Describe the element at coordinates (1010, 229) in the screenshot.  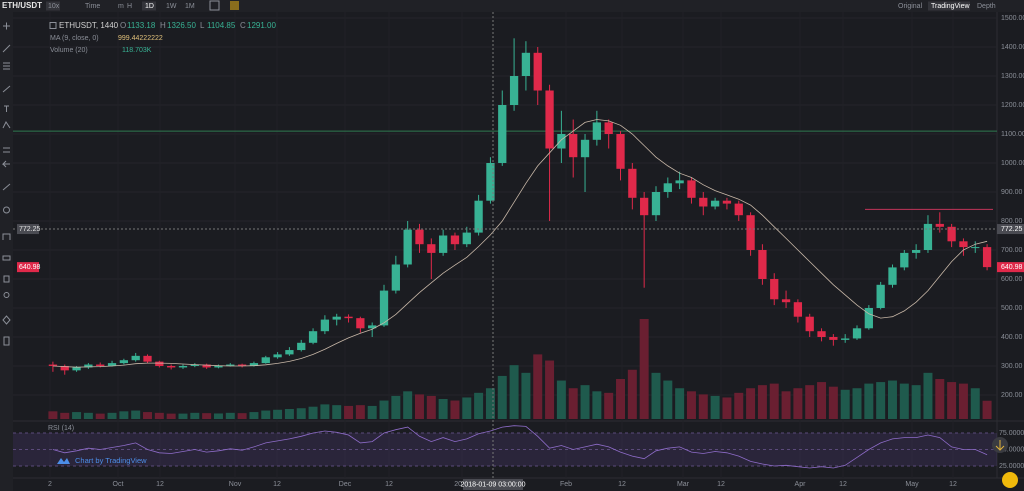
I see `crosshair-price-box` at that location.